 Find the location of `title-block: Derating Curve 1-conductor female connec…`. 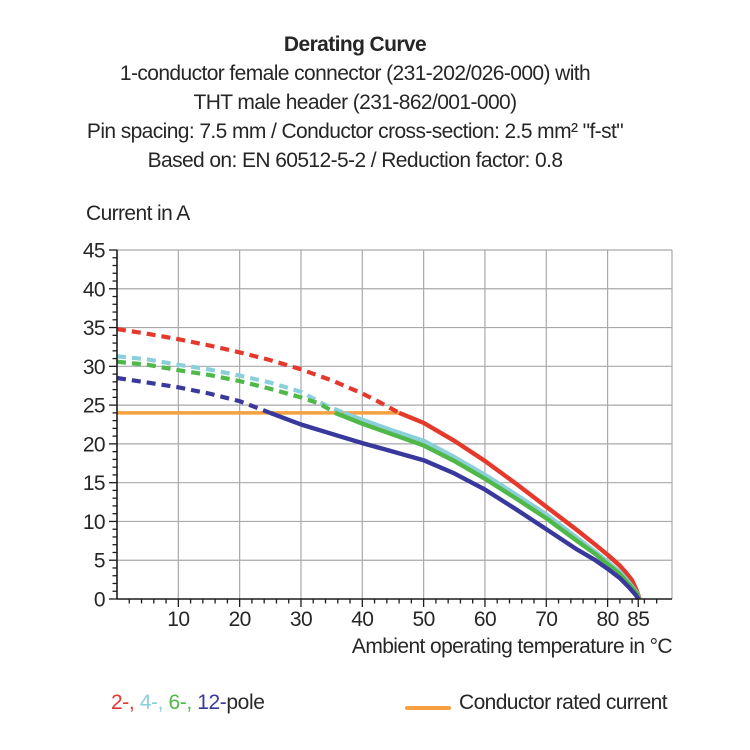

title-block: Derating Curve 1-conductor female connec… is located at coordinates (355, 102).